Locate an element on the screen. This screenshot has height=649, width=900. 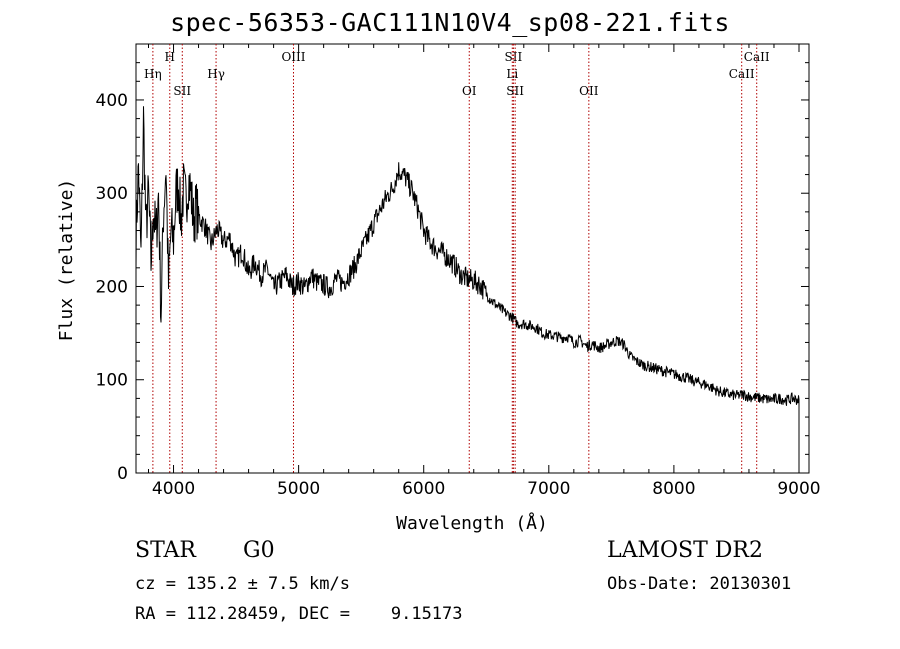
spectral-line-label: H is located at coordinates (170, 57).